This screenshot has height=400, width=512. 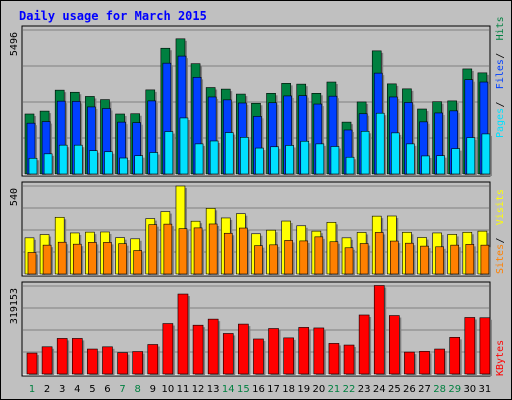 I want to click on legend-kbytes: KBytes, so click(x=500, y=358).